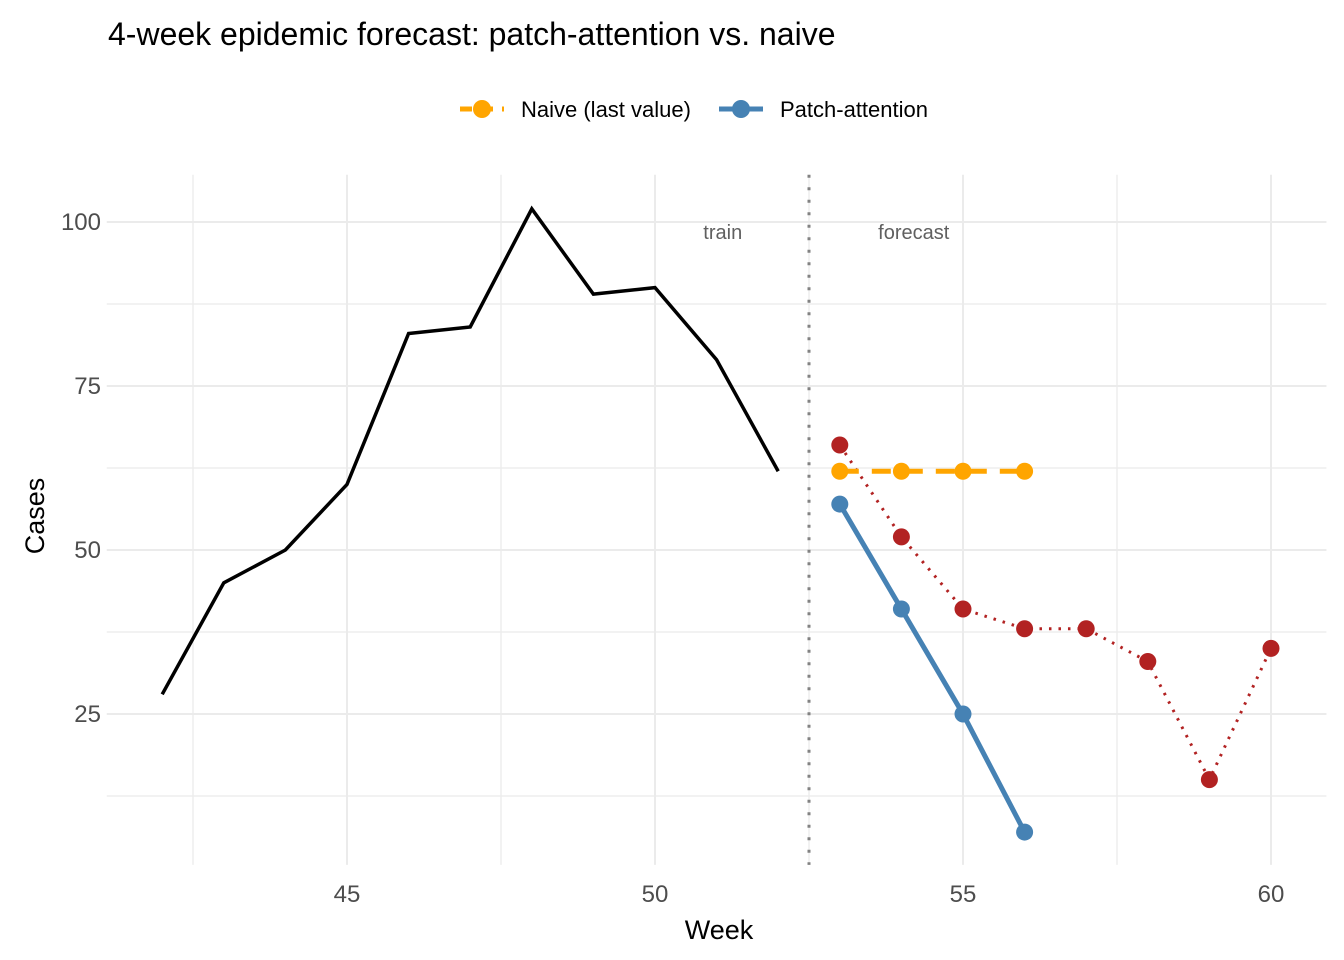 The height and width of the screenshot is (960, 1344). I want to click on y-tick-label-100: 100, so click(81, 222).